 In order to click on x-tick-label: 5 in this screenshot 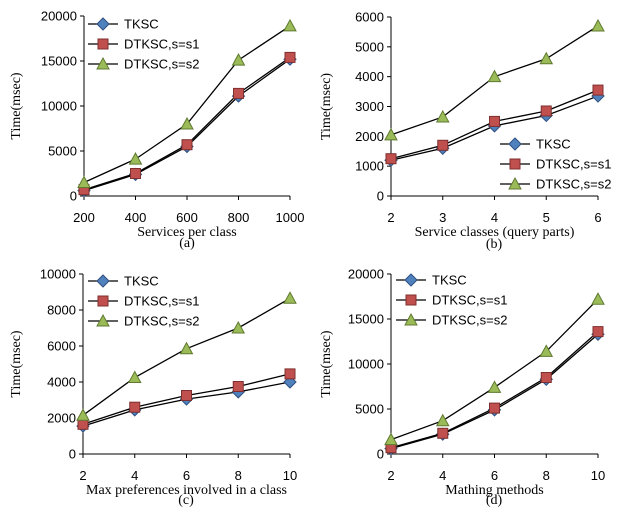, I will do `click(546, 217)`.